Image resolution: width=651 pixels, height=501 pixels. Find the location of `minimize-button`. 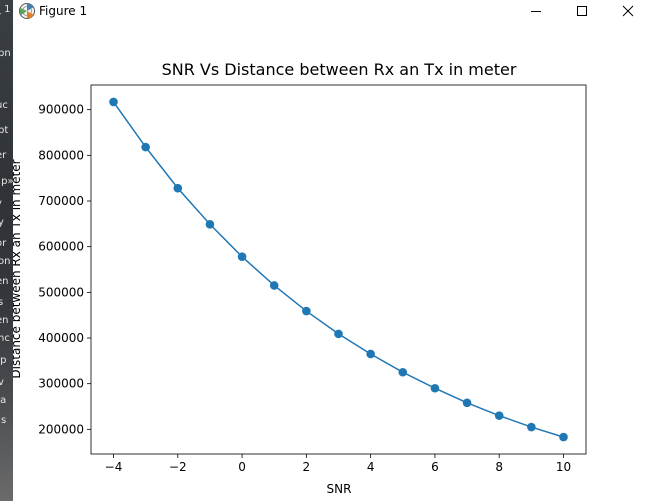

minimize-button is located at coordinates (536, 11).